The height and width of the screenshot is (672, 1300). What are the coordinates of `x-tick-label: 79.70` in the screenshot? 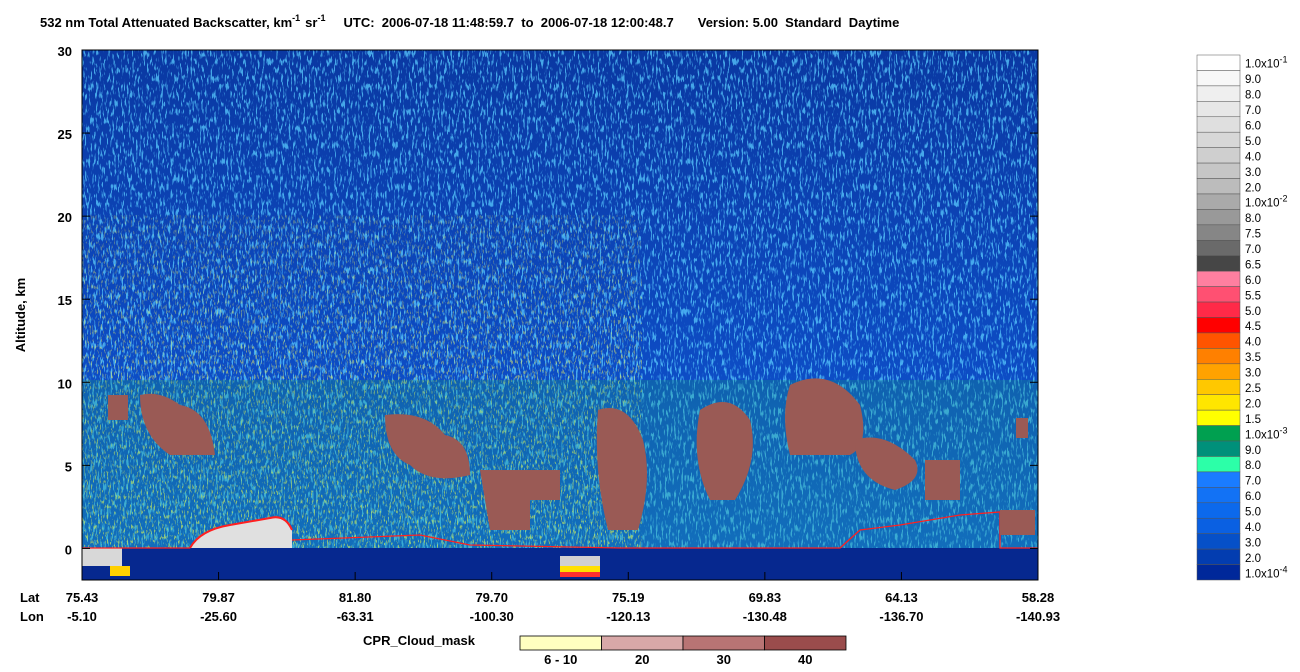 It's located at (491, 597).